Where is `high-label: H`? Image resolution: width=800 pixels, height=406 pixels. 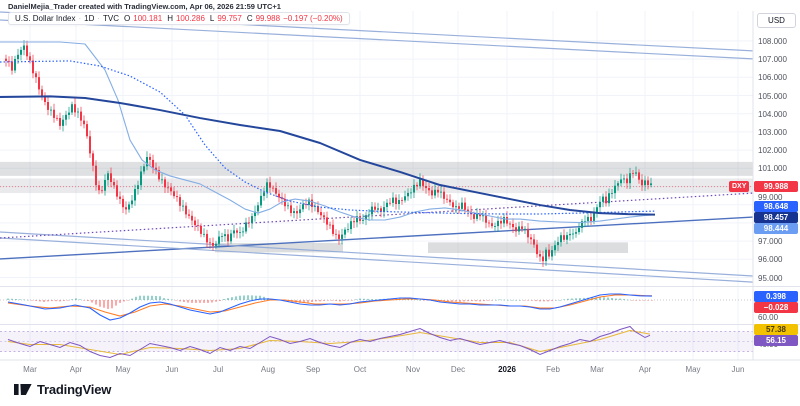 high-label: H is located at coordinates (170, 18).